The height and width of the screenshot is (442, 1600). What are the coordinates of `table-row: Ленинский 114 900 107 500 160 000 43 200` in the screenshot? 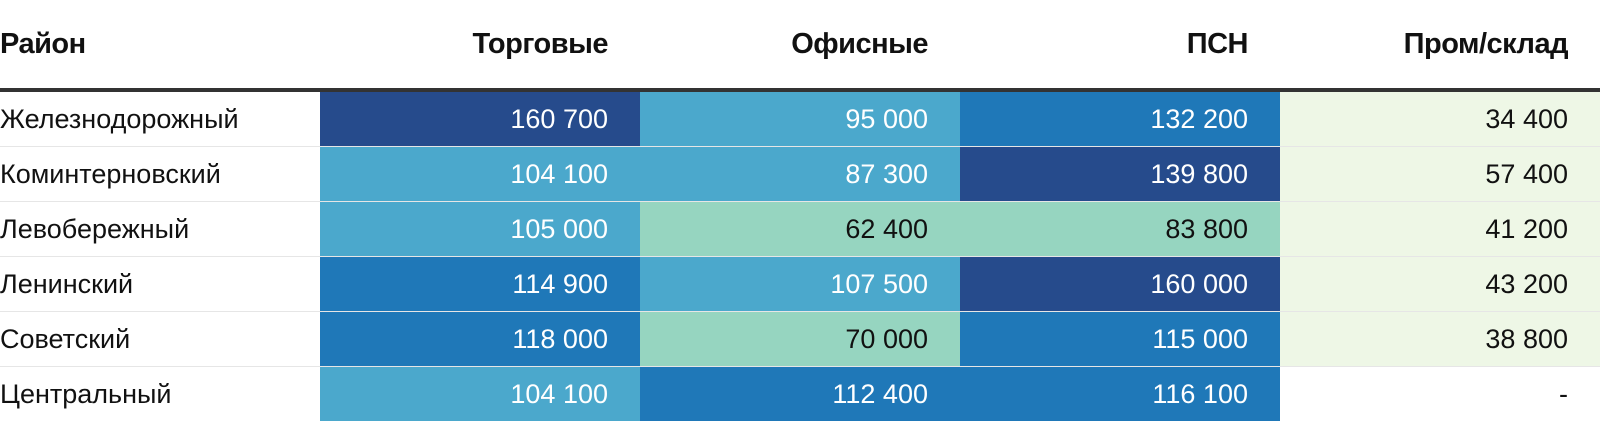 It's located at (800, 284).